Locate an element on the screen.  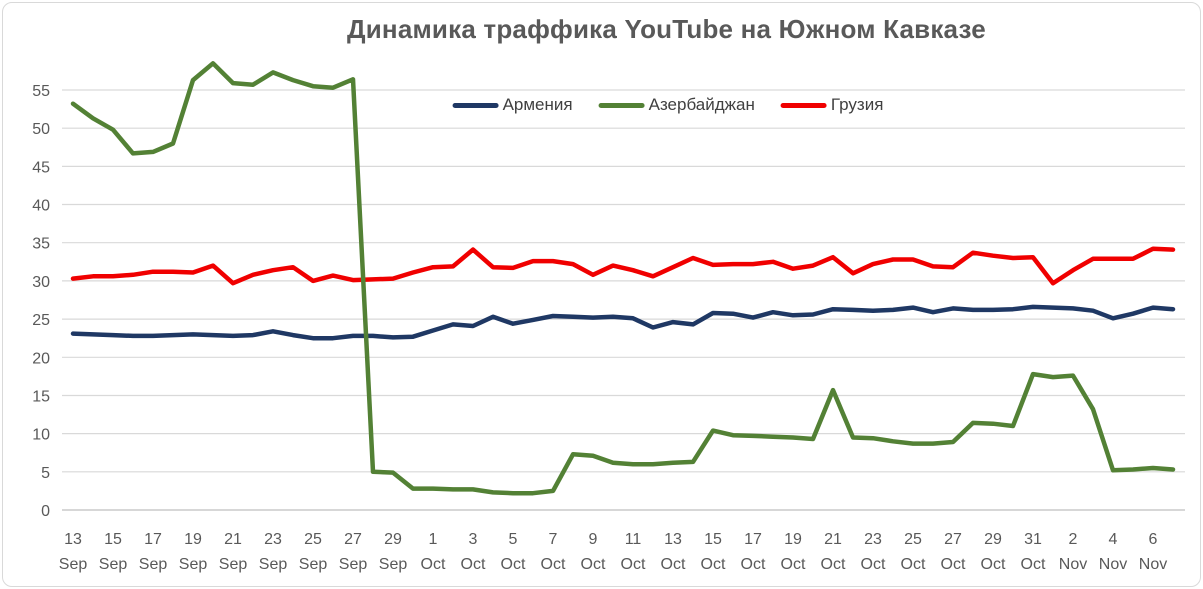
svg-text: 20 is located at coordinates (41, 358).